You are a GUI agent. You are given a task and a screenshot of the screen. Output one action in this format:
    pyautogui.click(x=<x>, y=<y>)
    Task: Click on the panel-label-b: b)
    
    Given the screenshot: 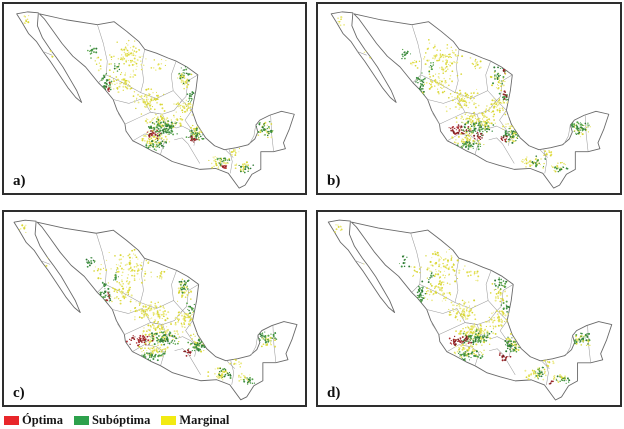 What is the action you would take?
    pyautogui.click(x=334, y=181)
    